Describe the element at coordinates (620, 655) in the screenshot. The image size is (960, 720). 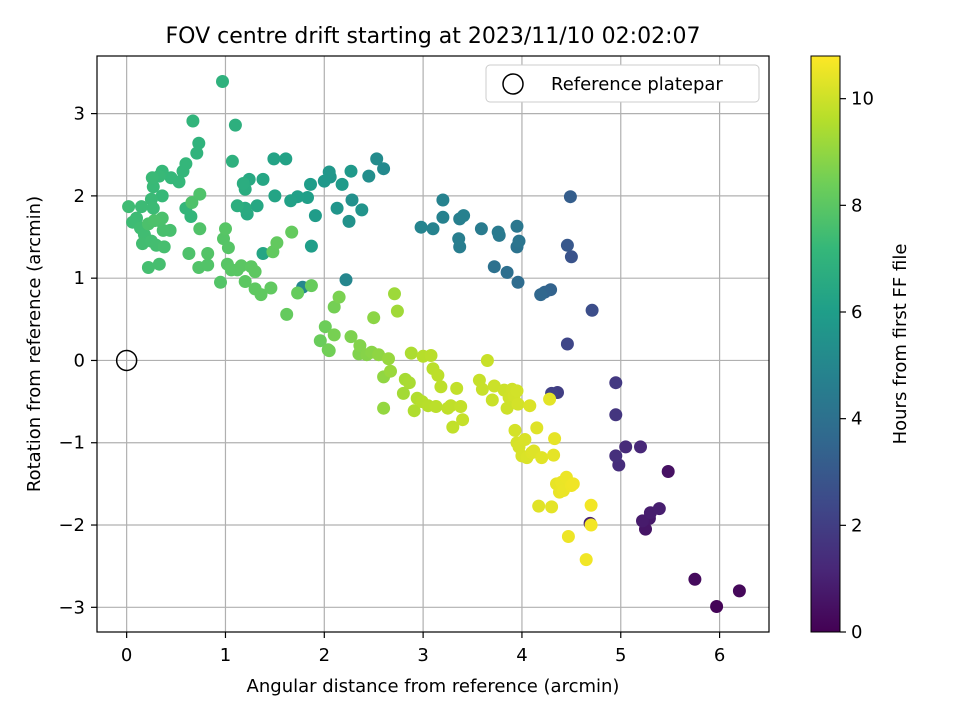
I see `x-tick-label: 5` at that location.